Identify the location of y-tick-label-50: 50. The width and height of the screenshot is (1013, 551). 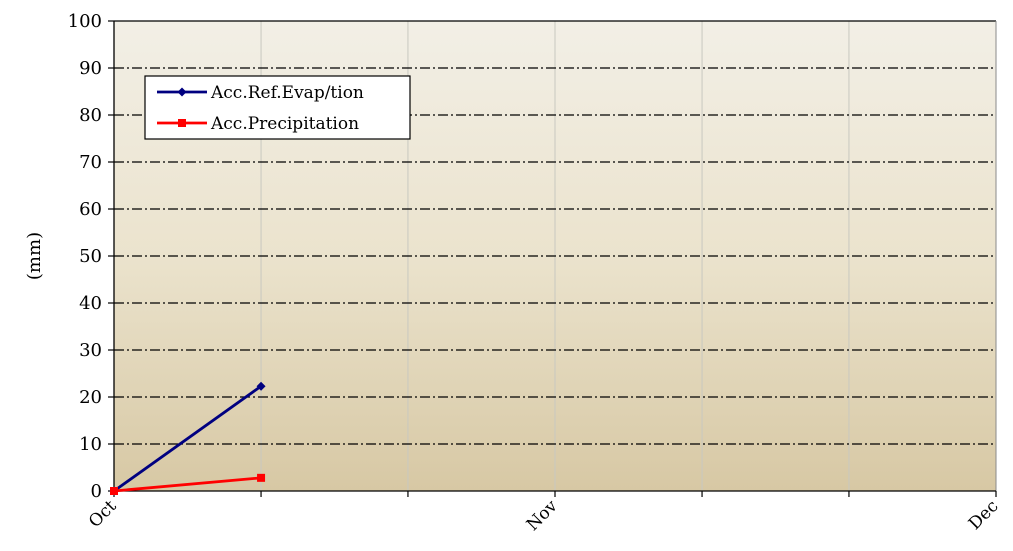
(90, 256).